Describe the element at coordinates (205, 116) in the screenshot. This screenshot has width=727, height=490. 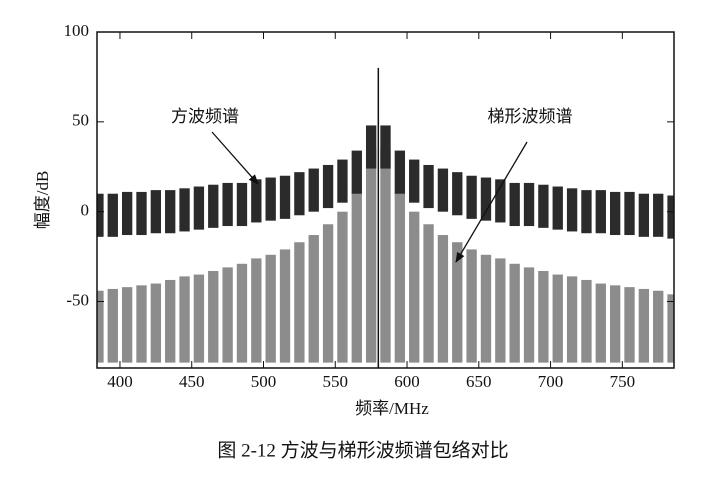
I see `annotation: 方波频谱` at that location.